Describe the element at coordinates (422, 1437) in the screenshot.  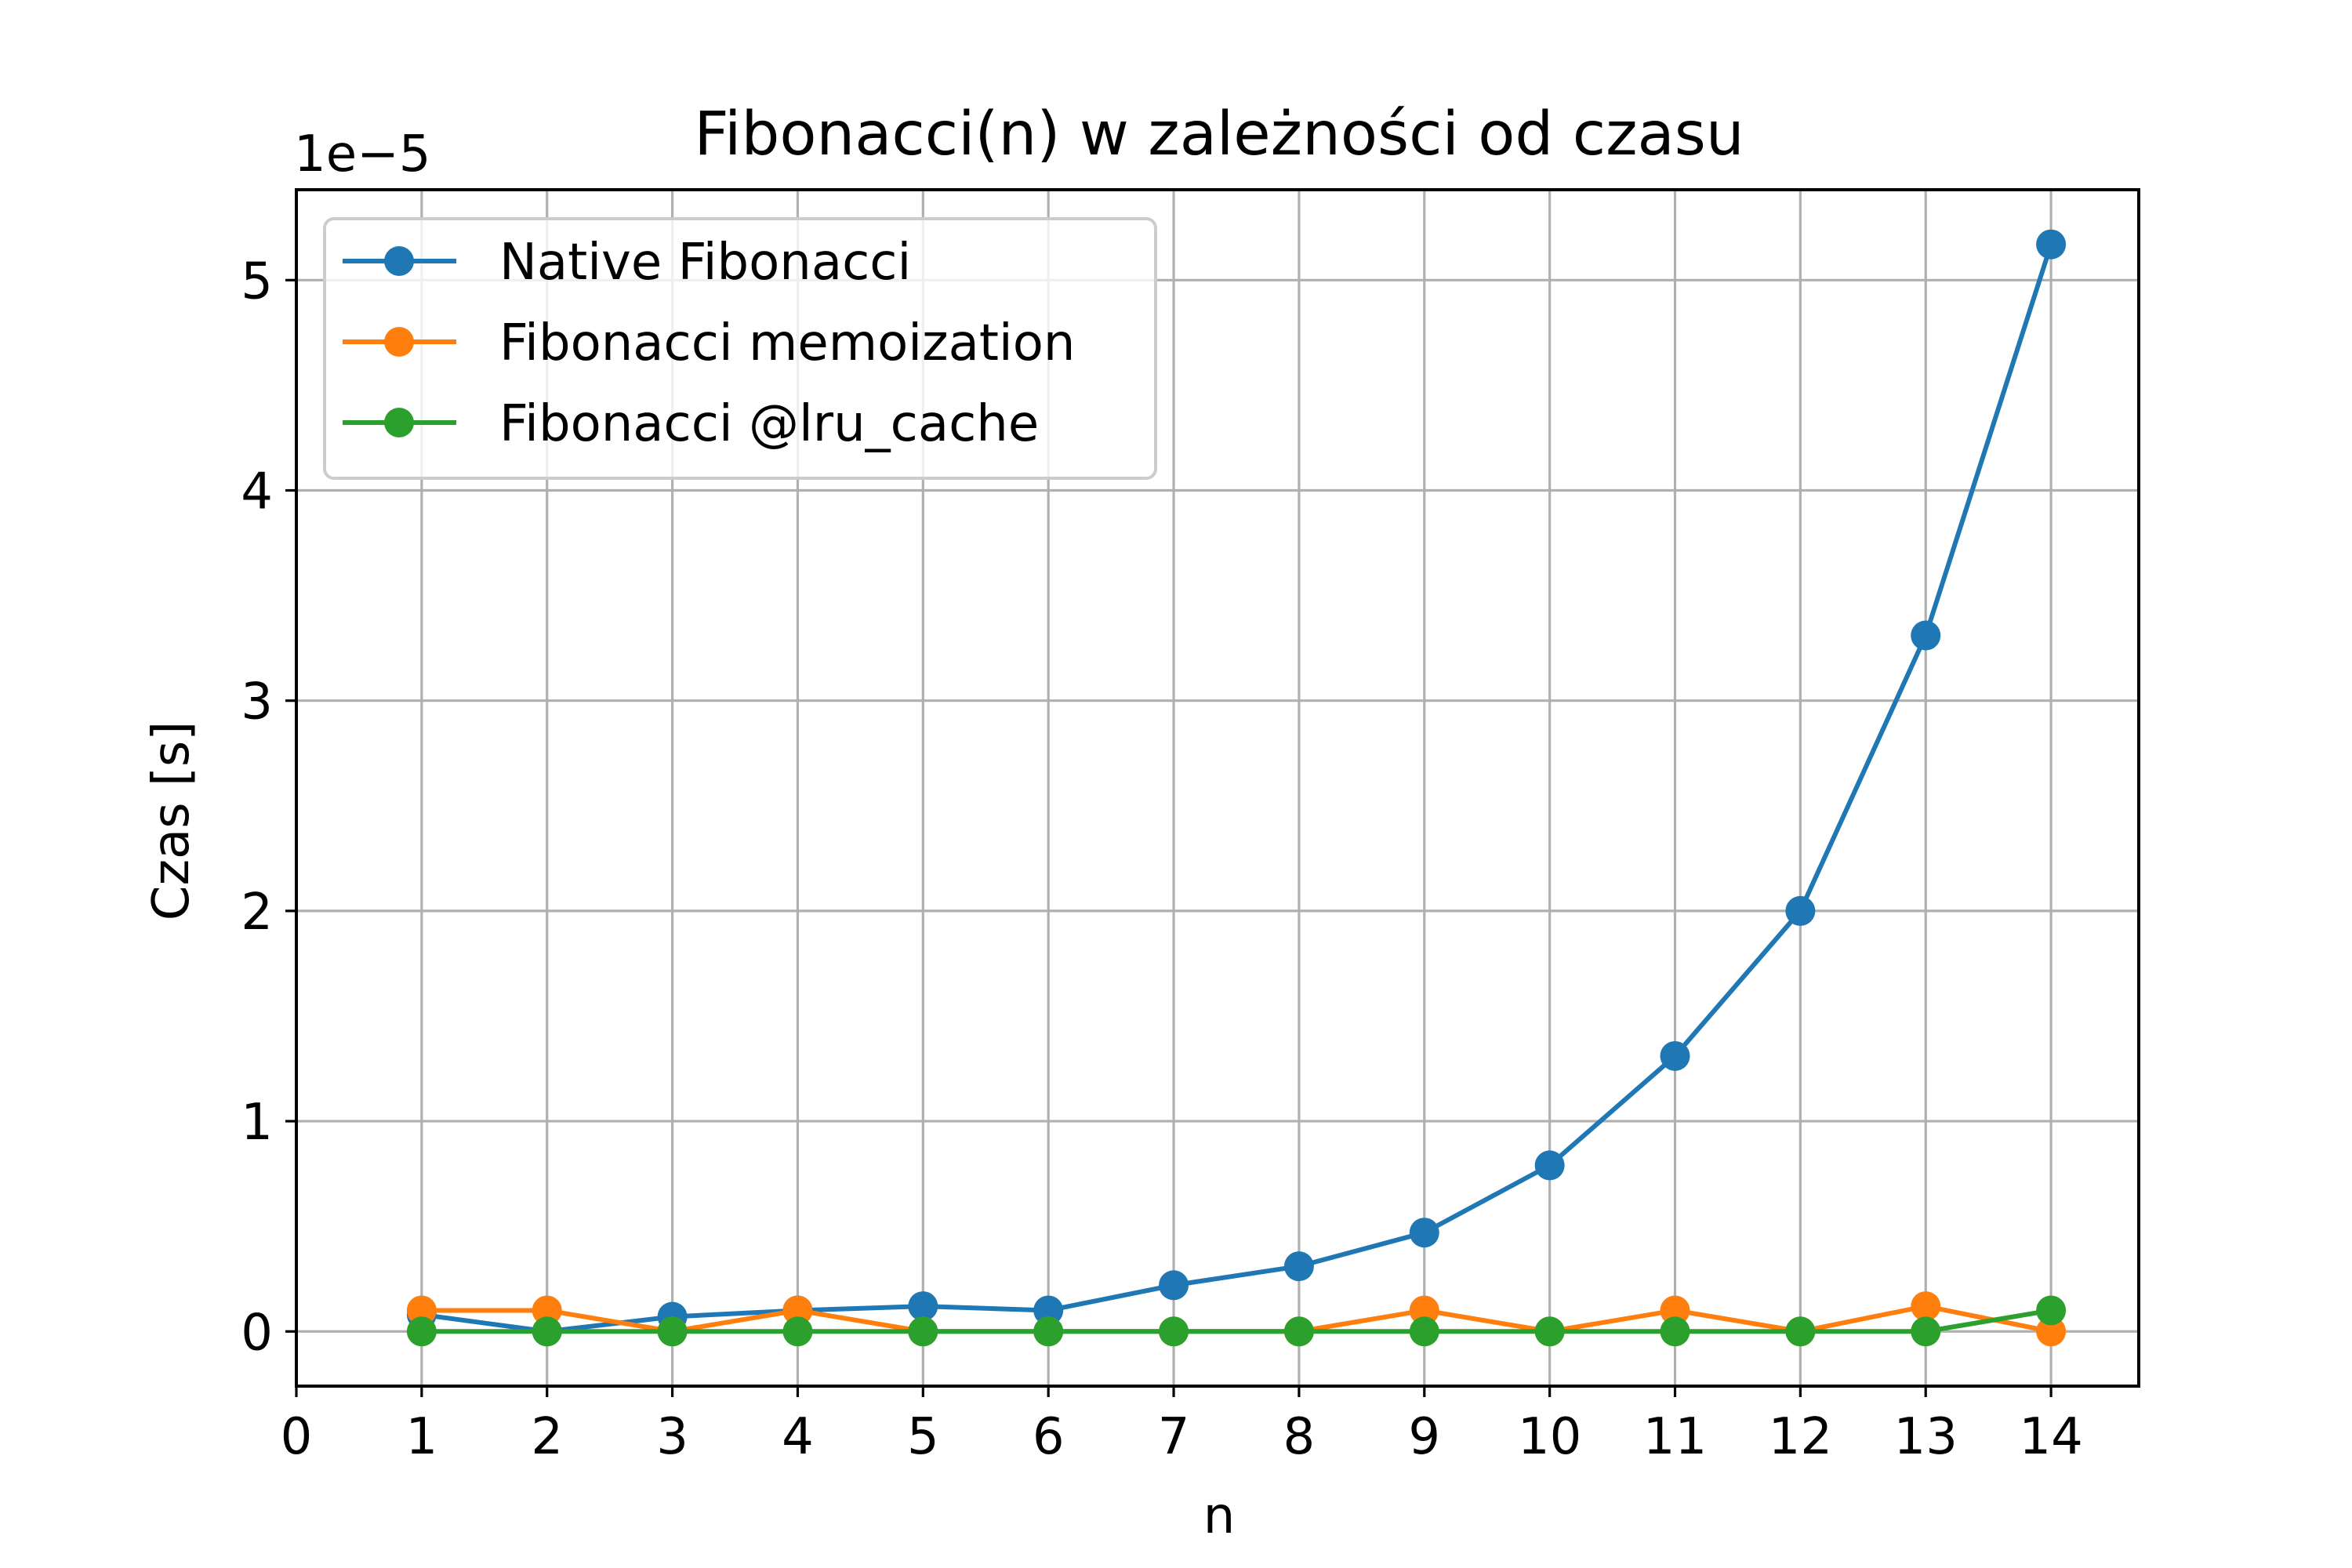
I see `x-tick-label: 1` at that location.